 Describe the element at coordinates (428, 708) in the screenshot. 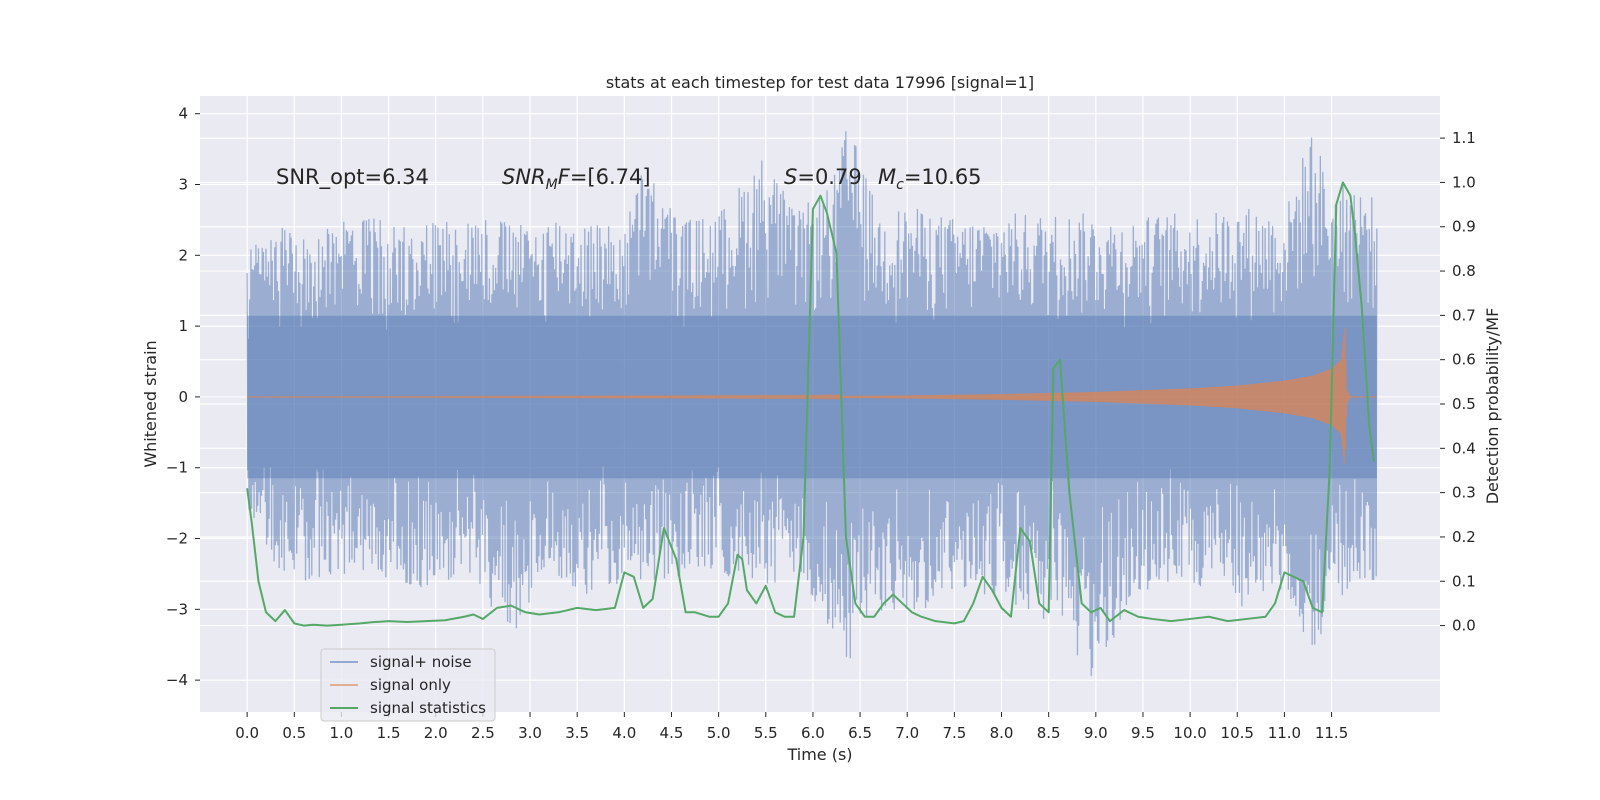

I see `legend-label-signal-statistics: signal statistics` at that location.